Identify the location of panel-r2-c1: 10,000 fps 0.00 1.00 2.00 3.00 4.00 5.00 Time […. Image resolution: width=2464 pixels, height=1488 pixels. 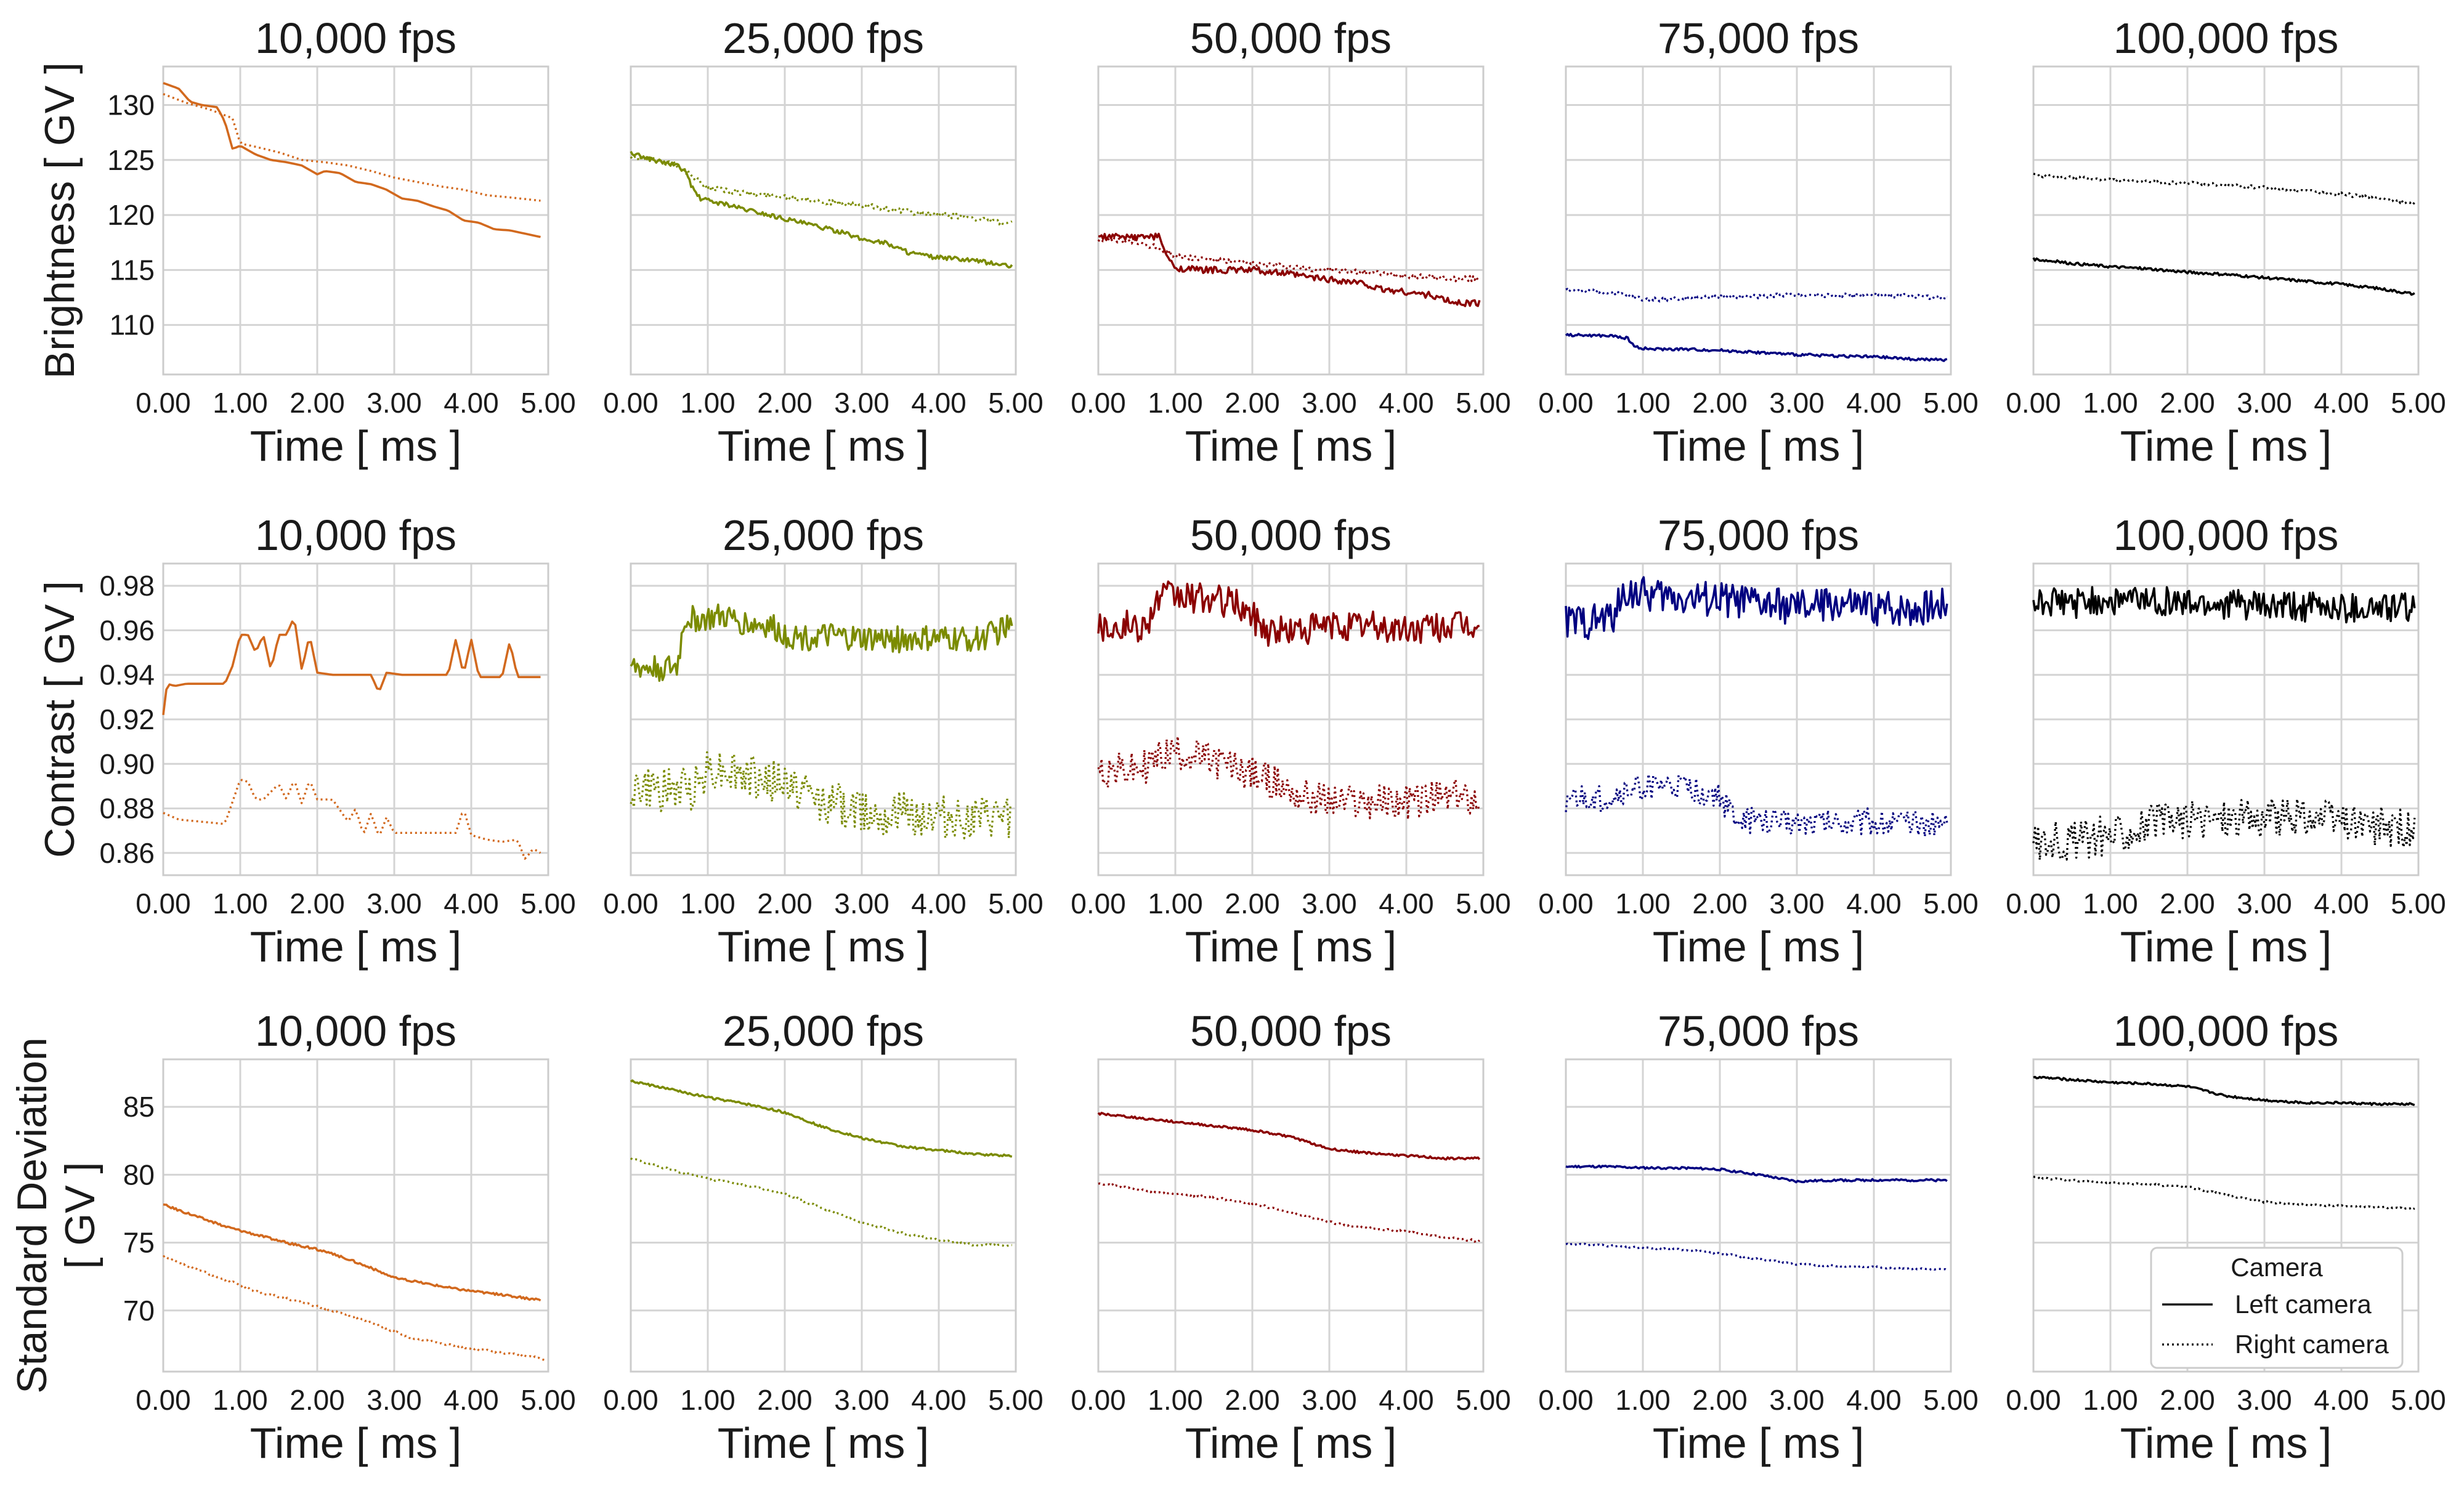
(337, 741).